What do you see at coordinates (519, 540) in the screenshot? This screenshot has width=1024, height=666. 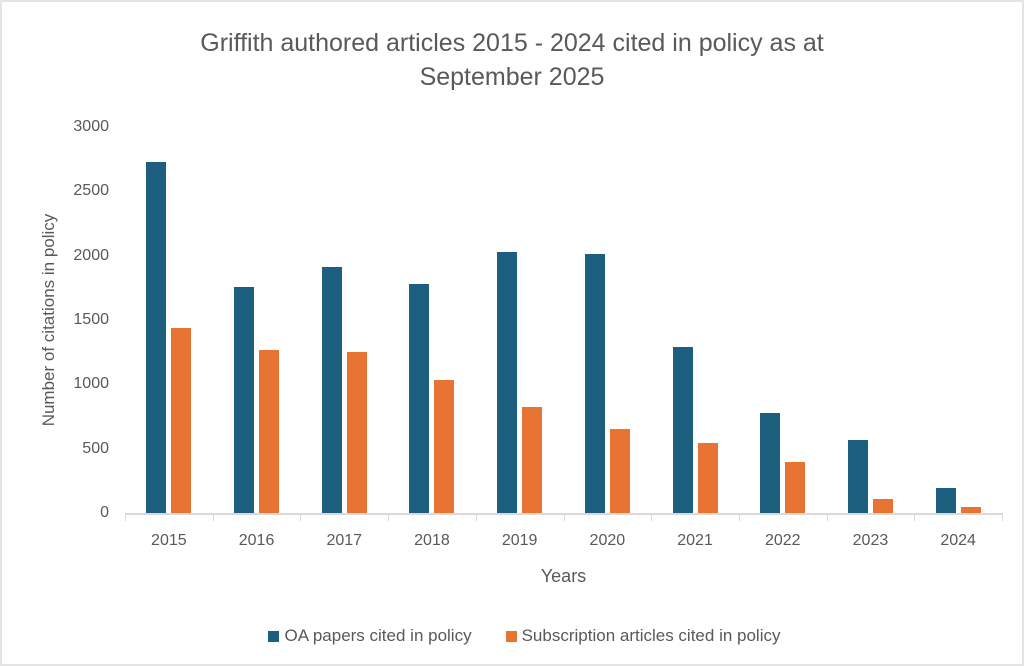 I see `x-category-label-2019: 2019` at bounding box center [519, 540].